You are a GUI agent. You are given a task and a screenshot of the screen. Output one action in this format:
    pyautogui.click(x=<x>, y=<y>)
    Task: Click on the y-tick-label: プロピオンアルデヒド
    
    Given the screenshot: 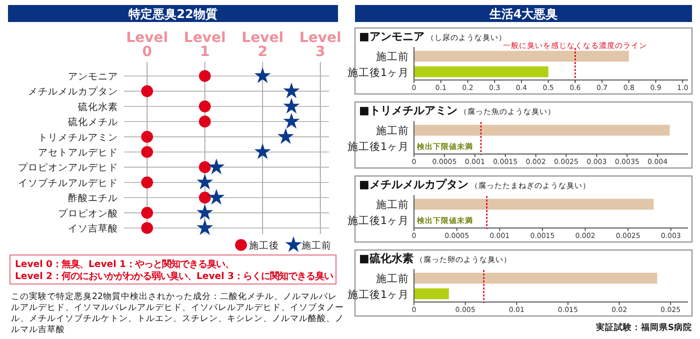 What is the action you would take?
    pyautogui.click(x=68, y=168)
    